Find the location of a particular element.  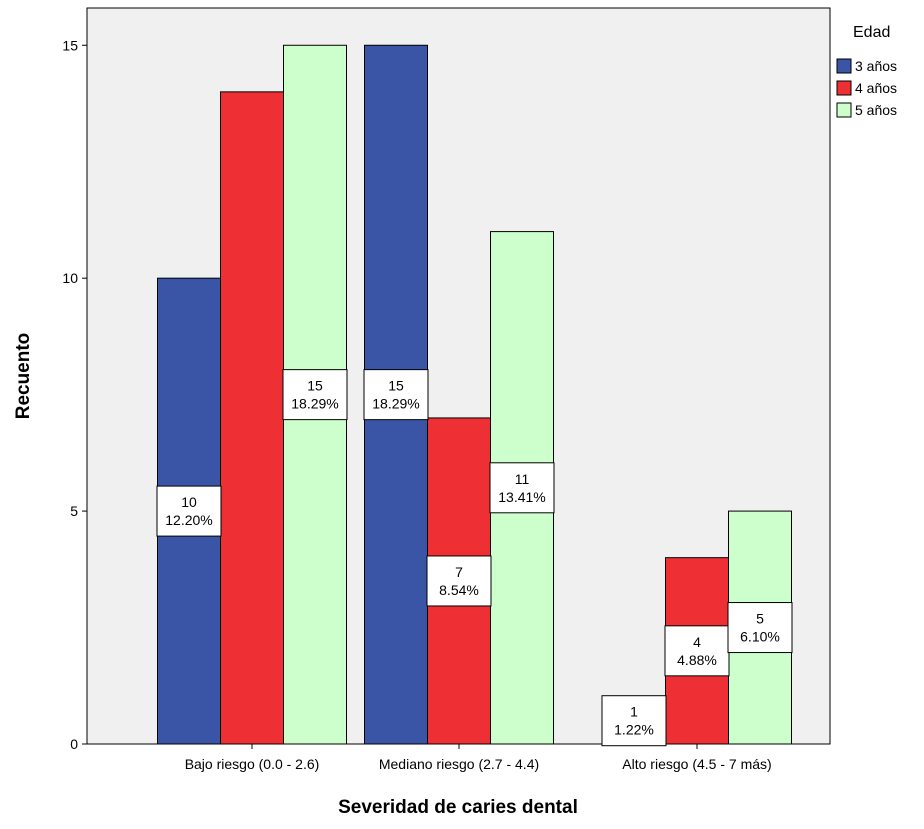

data-label-5-anos-mediano-riesgo-2-7-4-4: 11 13.41% is located at coordinates (522, 488).